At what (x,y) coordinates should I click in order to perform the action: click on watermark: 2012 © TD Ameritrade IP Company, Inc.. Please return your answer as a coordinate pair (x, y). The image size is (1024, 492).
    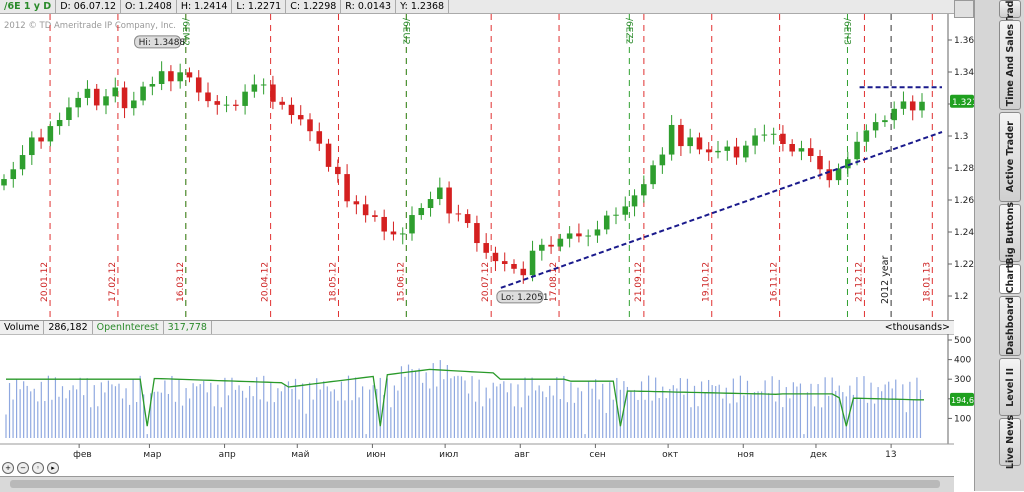
    Looking at the image, I should click on (90, 26).